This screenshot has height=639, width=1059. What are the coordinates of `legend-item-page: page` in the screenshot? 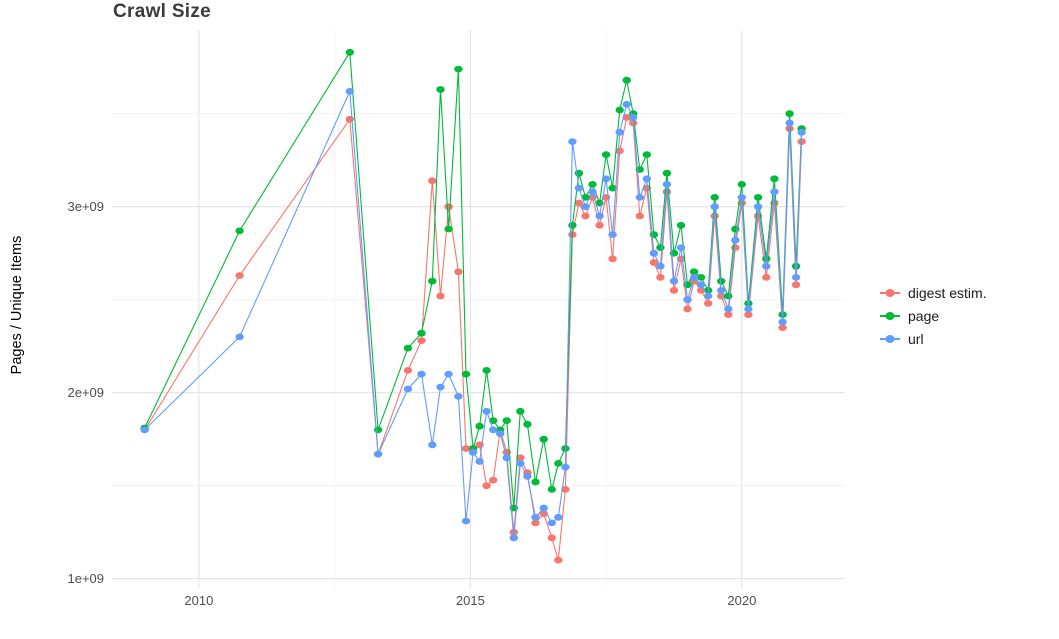 It's located at (933, 316).